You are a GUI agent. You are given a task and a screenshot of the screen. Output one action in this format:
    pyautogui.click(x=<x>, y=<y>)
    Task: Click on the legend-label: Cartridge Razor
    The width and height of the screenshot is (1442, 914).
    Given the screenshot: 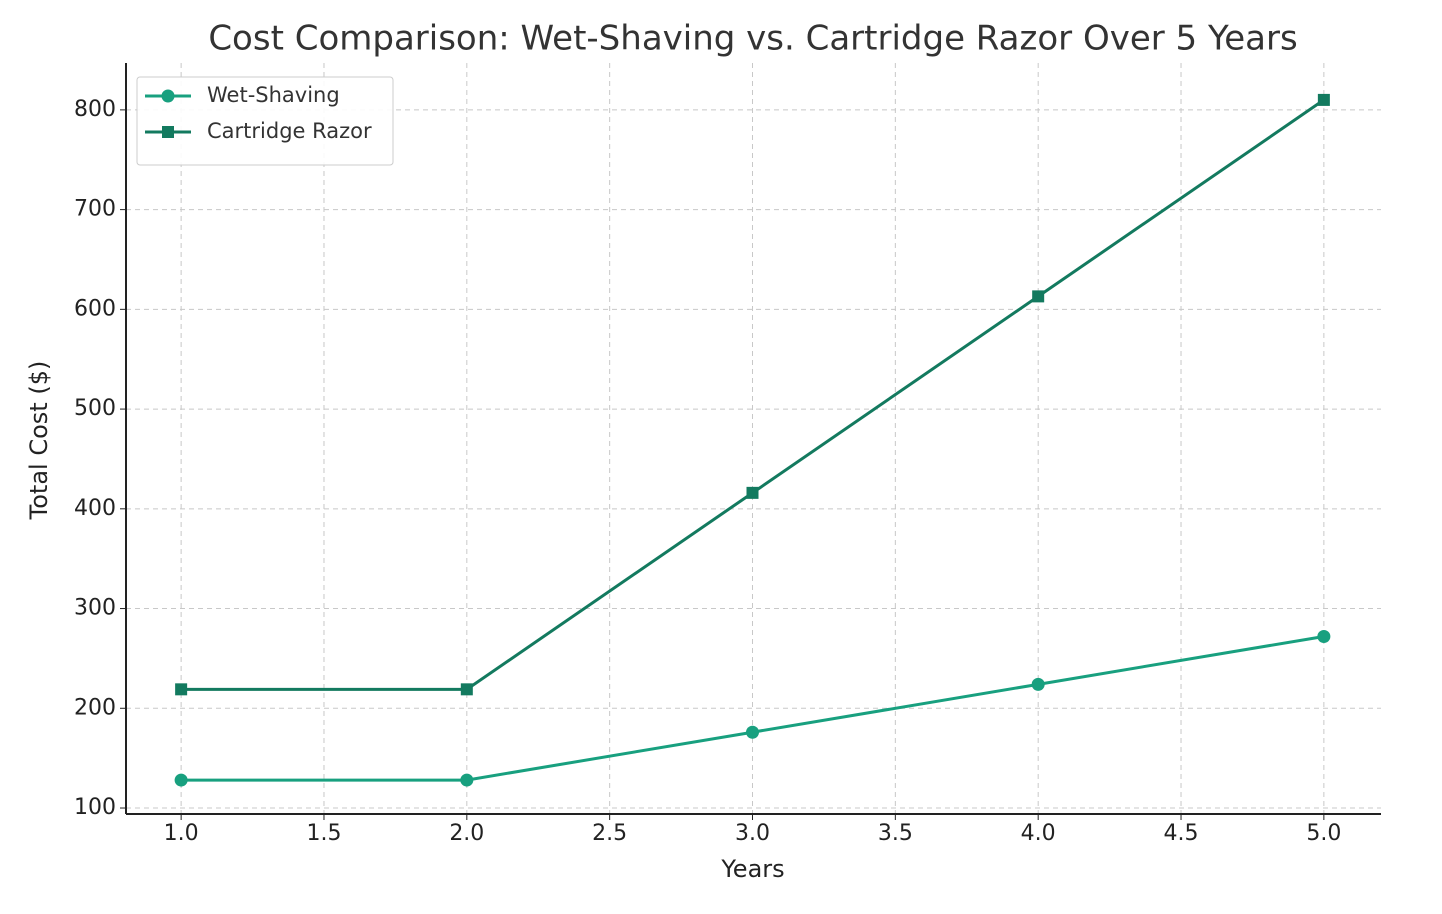 What is the action you would take?
    pyautogui.click(x=289, y=131)
    